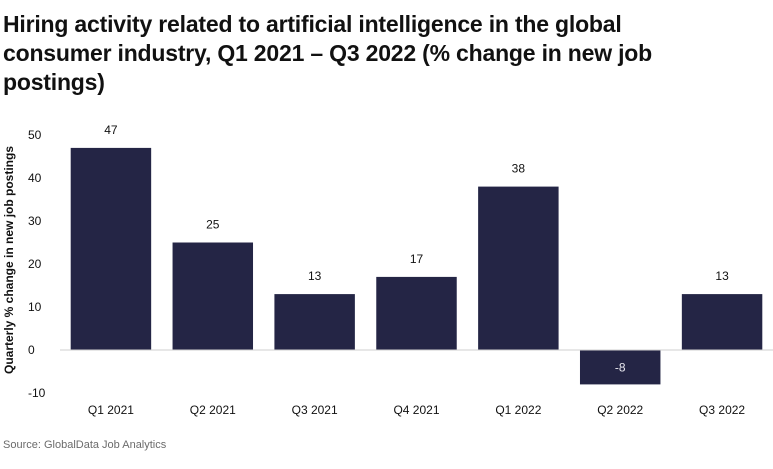 The height and width of the screenshot is (469, 773). What do you see at coordinates (620, 410) in the screenshot?
I see `x-tick-label: Q2 2022` at bounding box center [620, 410].